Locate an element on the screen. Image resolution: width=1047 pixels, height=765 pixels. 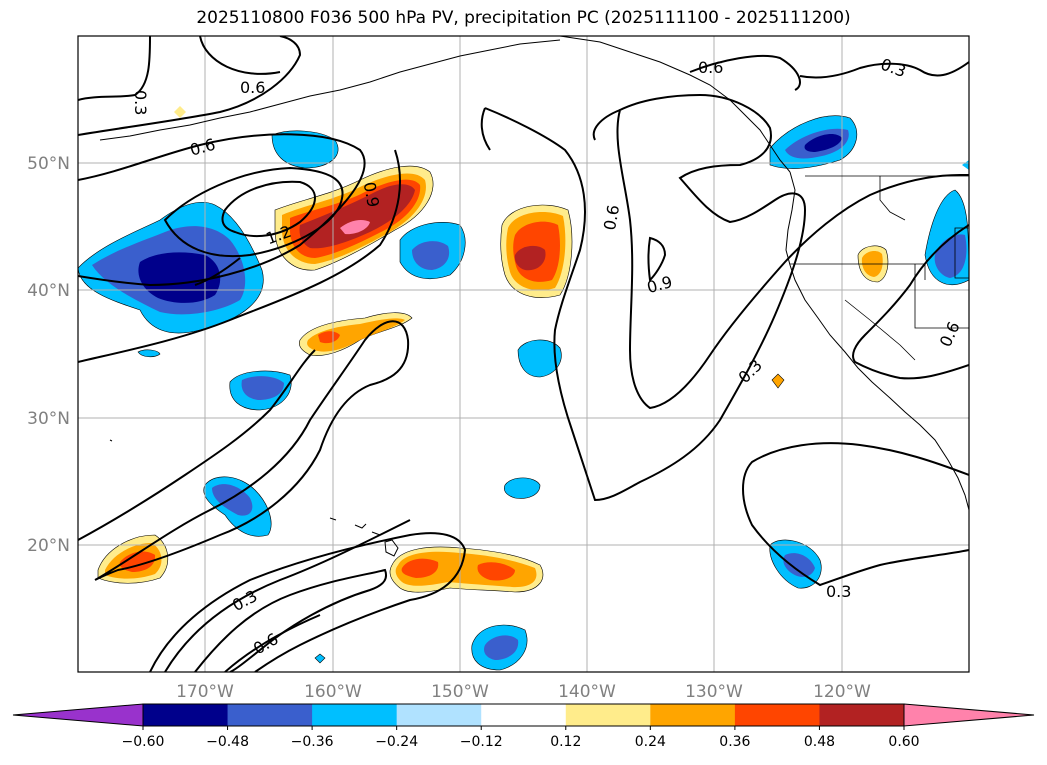
colorbar-right-arrow is located at coordinates (969, 715).